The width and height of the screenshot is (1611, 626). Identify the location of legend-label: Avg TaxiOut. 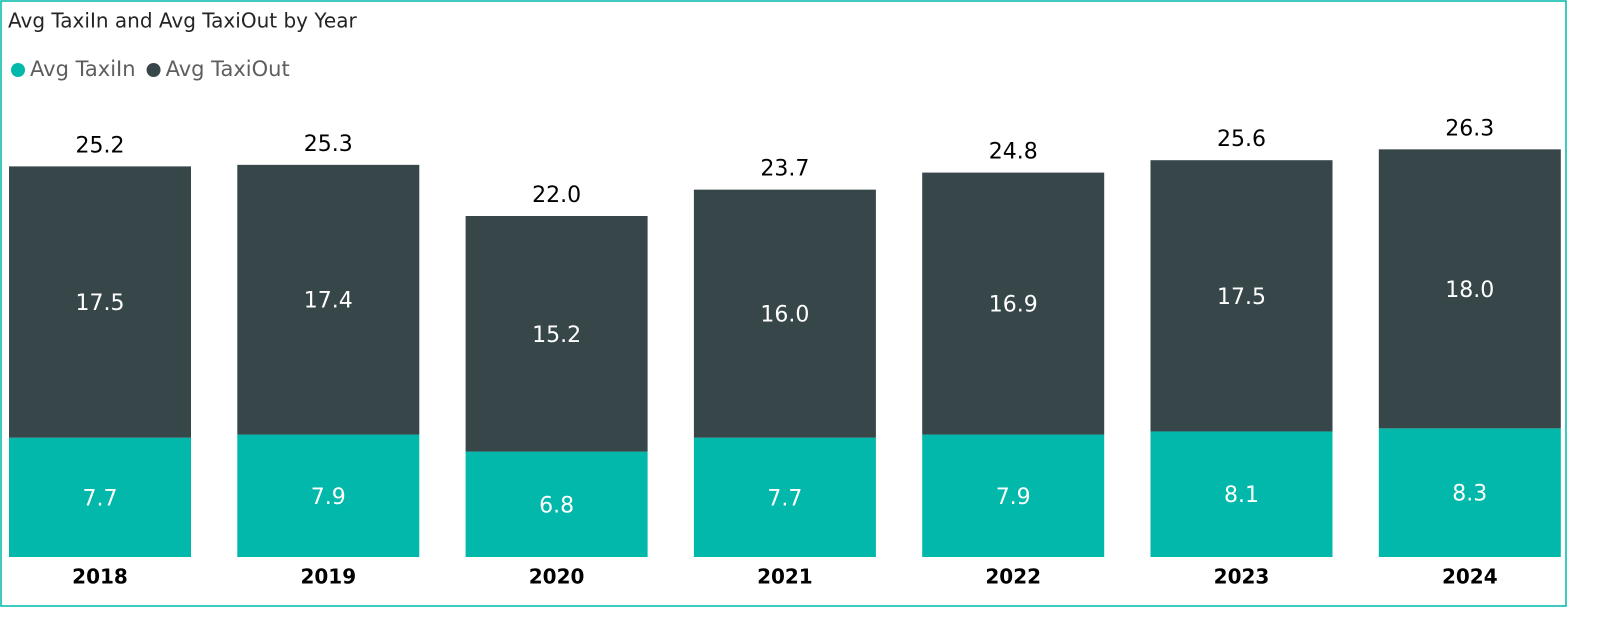
(228, 69).